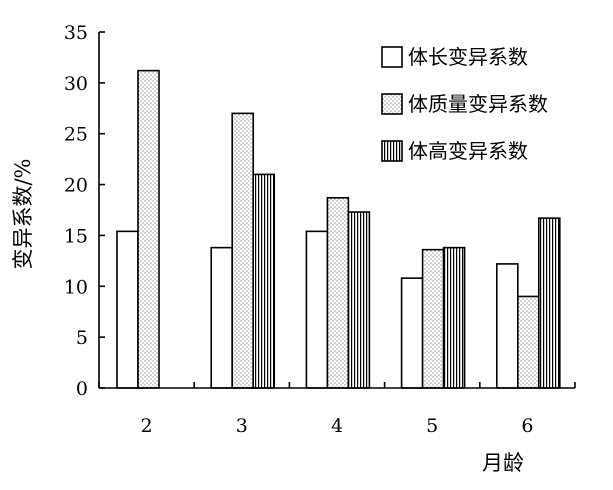  What do you see at coordinates (432, 426) in the screenshot?
I see `x-tick-label: 5` at bounding box center [432, 426].